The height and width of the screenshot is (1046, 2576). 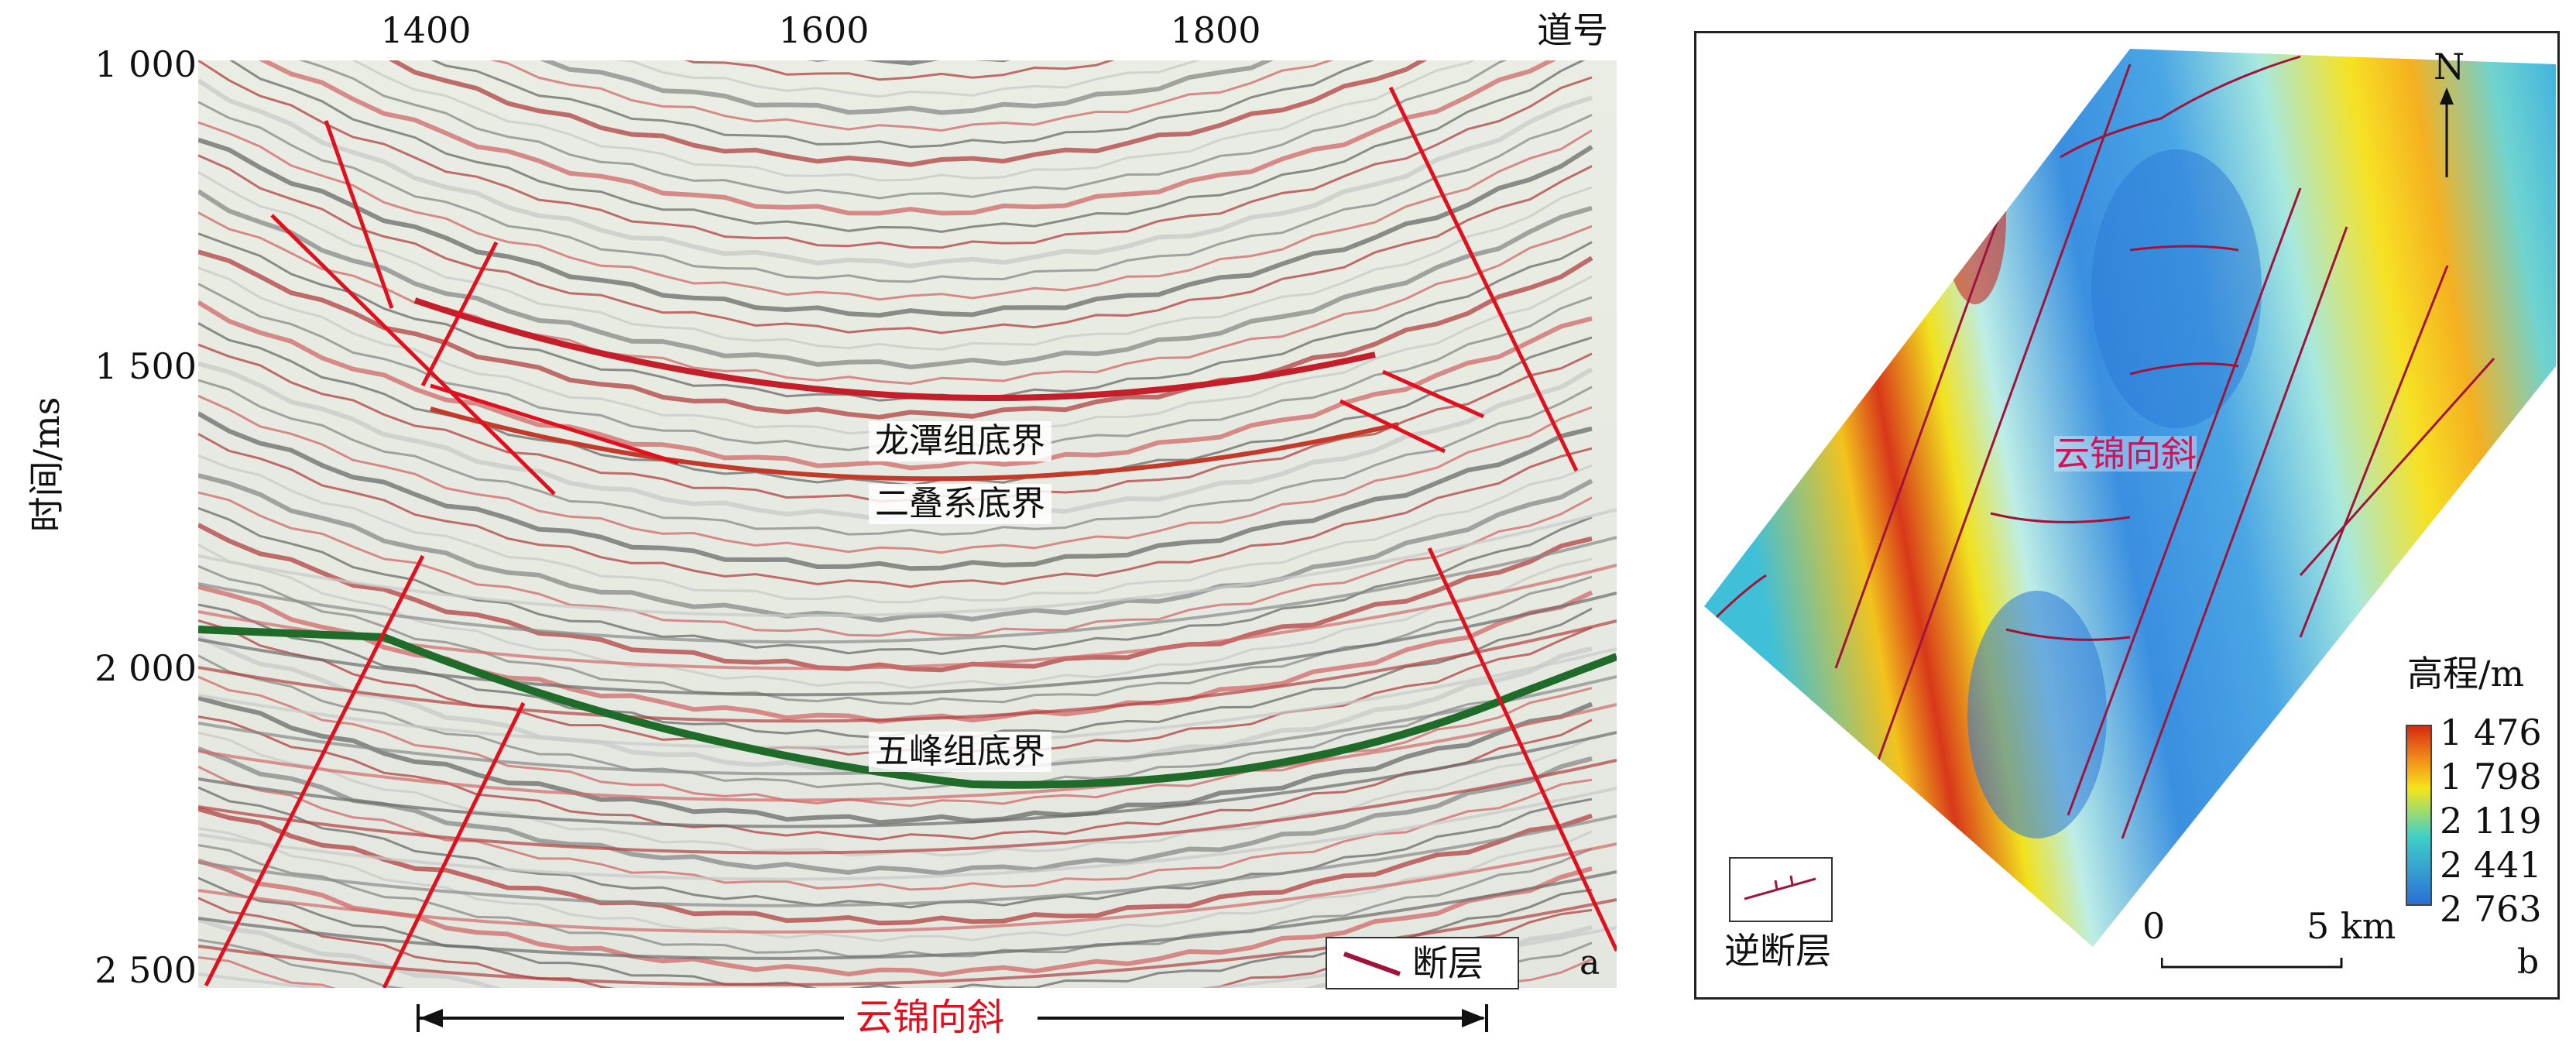 I want to click on syncline-arrow, so click(x=952, y=1019).